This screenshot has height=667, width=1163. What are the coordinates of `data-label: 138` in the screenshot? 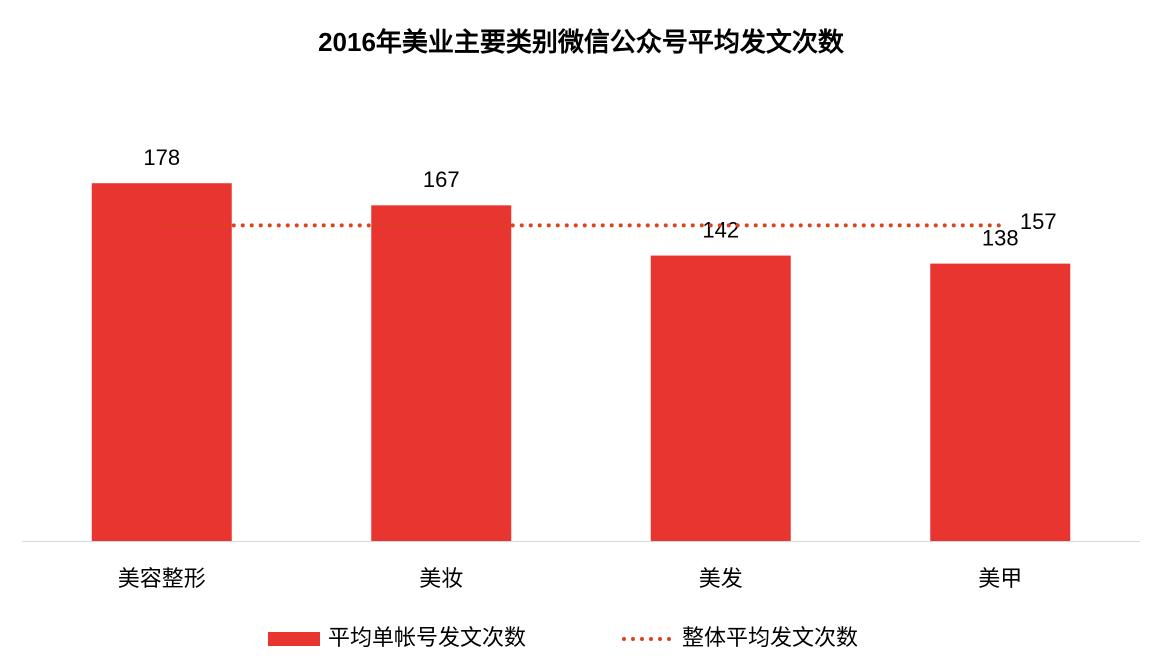 It's located at (1000, 237).